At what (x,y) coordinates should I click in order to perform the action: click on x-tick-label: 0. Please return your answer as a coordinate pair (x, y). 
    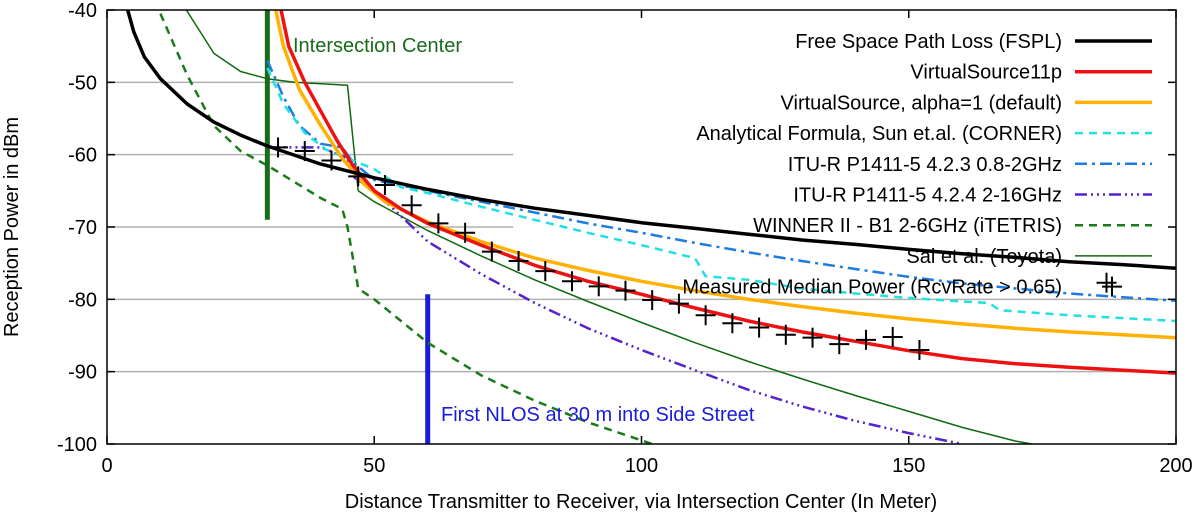
    Looking at the image, I should click on (106, 466).